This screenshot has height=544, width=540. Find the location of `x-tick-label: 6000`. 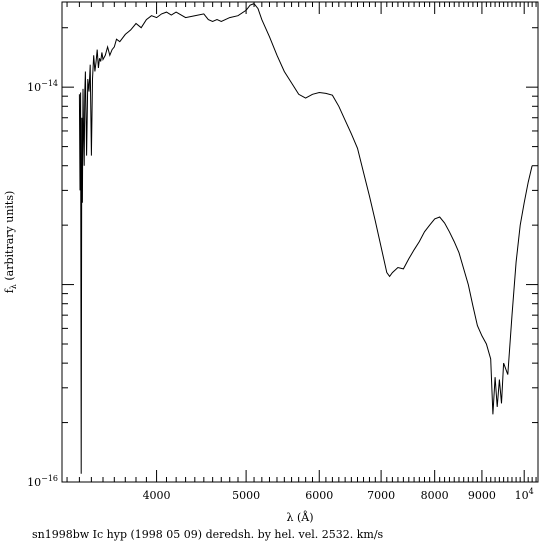

x-tick-label: 6000 is located at coordinates (319, 495).